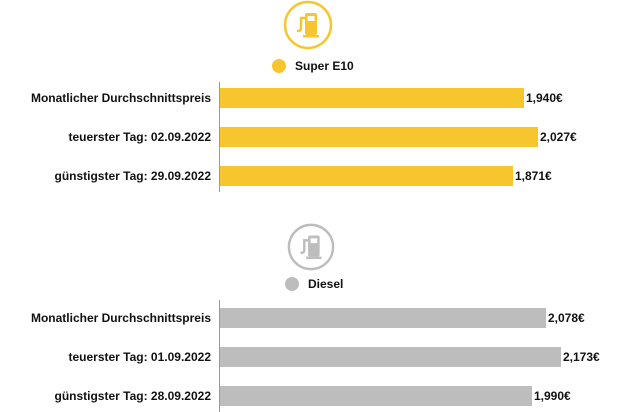 The image size is (630, 412). Describe the element at coordinates (558, 137) in the screenshot. I see `value-label: 2,027€` at that location.